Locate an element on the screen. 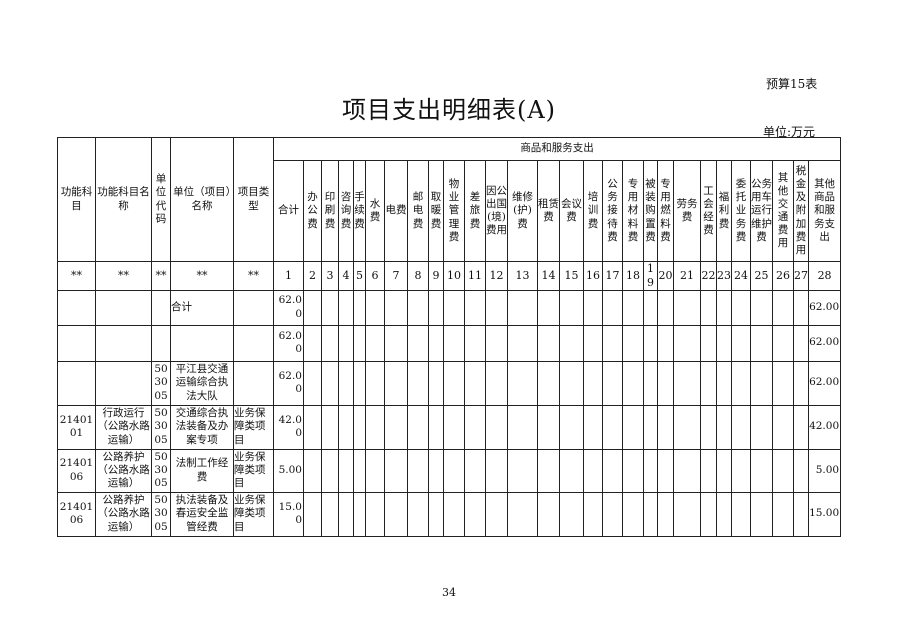 The height and width of the screenshot is (635, 898). total-cell: 42.00 is located at coordinates (288, 427).